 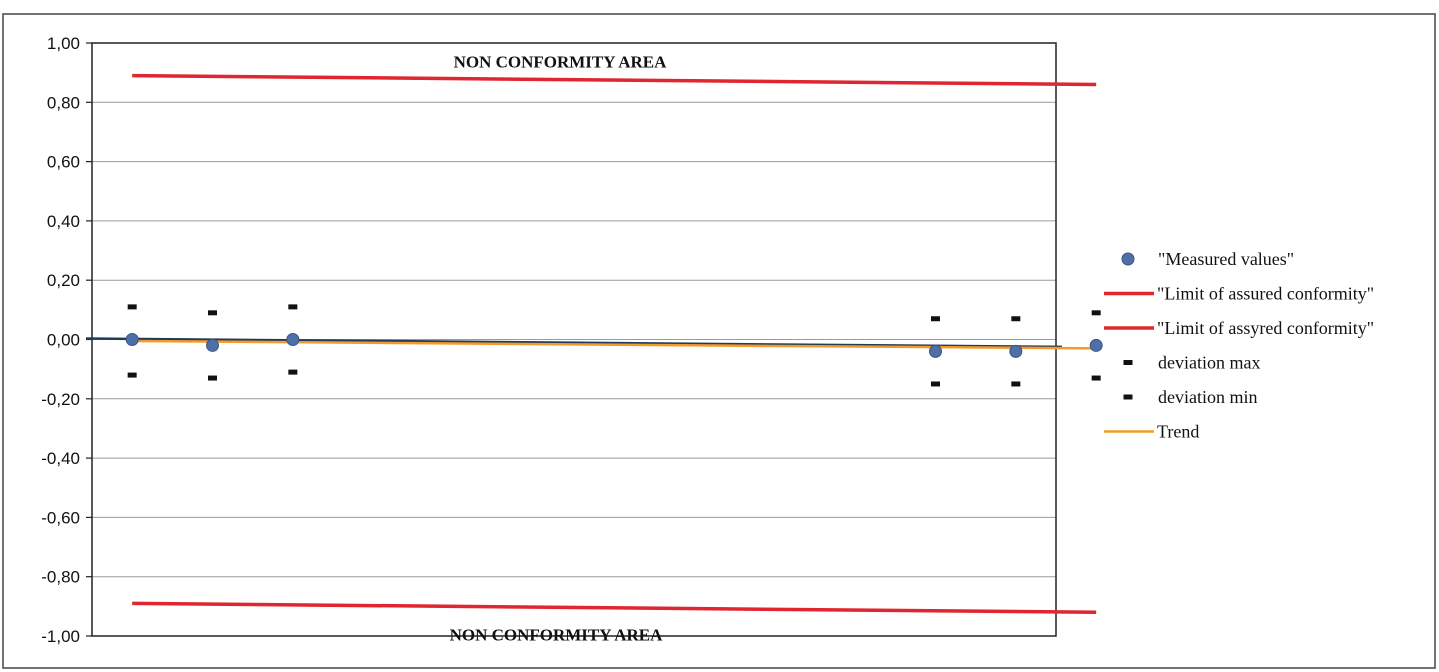 I want to click on legend-entry: "Limit of assured conformity", so click(x=1239, y=294).